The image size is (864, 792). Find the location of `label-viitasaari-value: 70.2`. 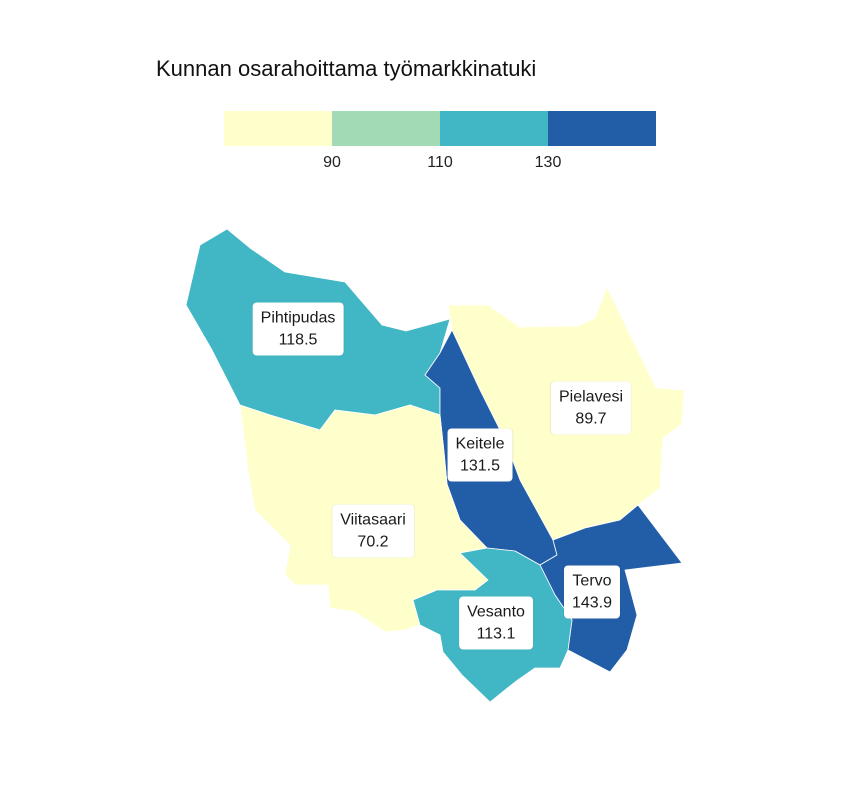

label-viitasaari-value: 70.2 is located at coordinates (373, 542).